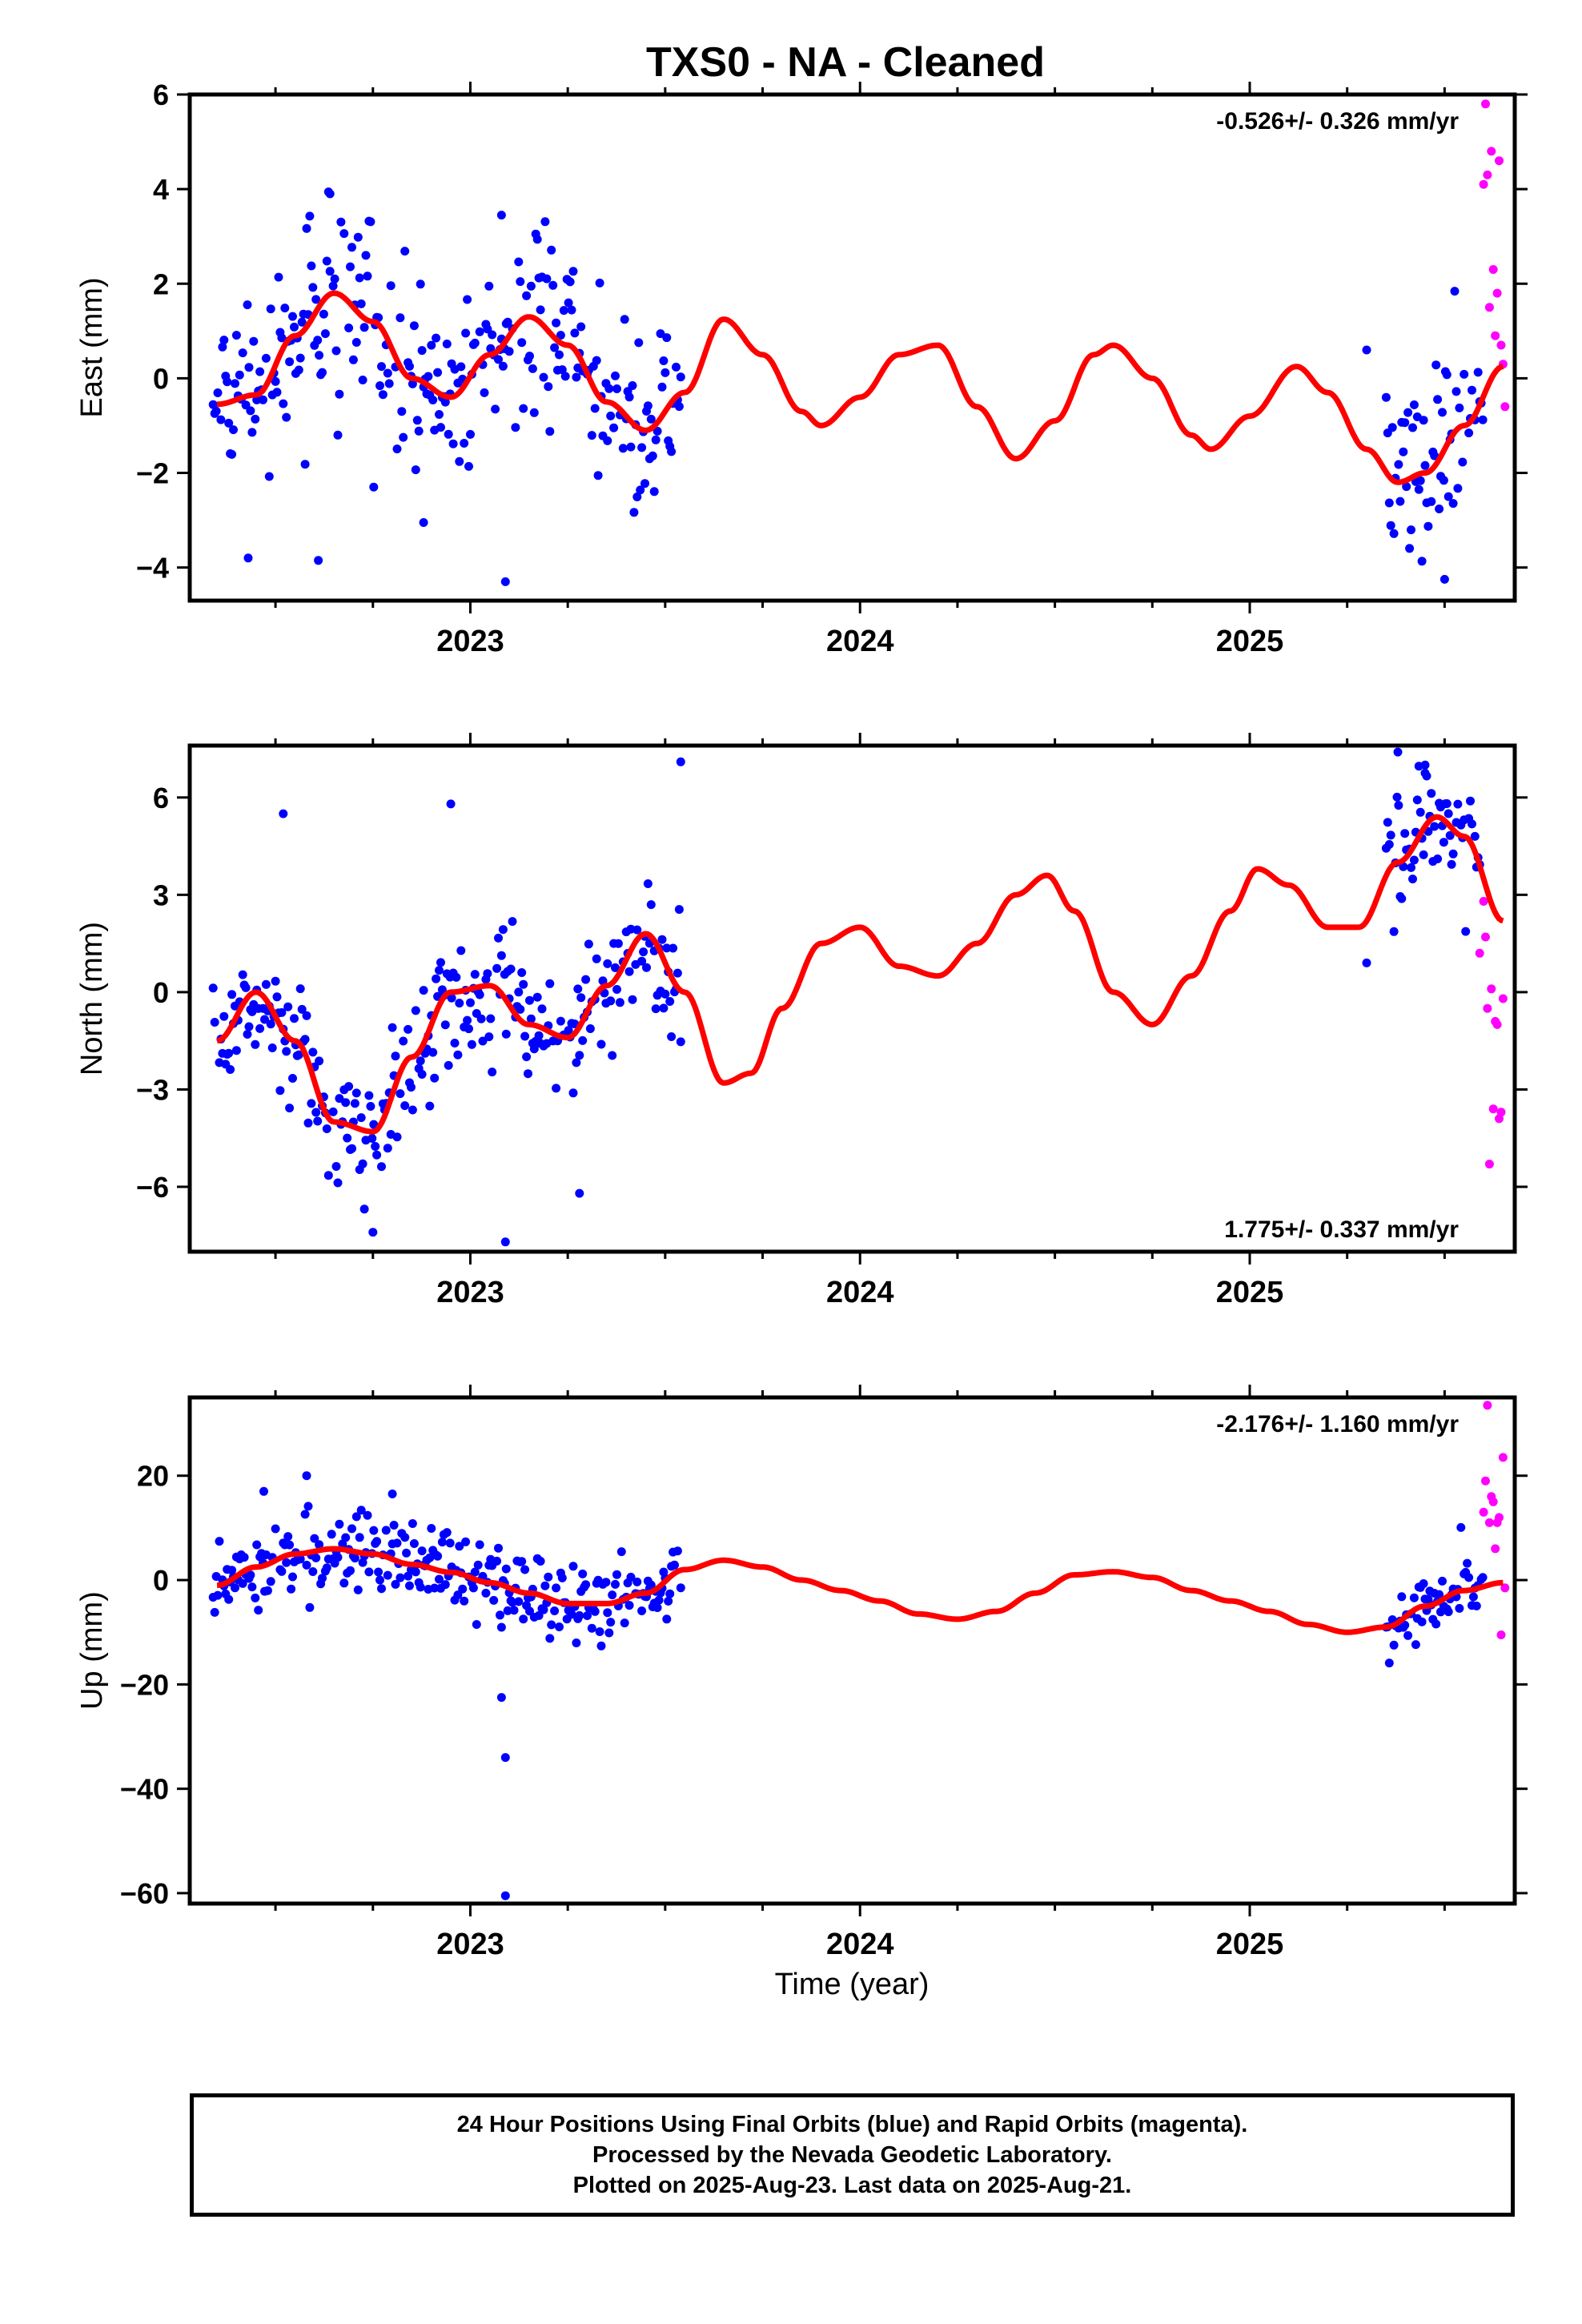 Image resolution: width=1582 pixels, height=2324 pixels. What do you see at coordinates (144, 1789) in the screenshot?
I see `y-tick-label: −40` at bounding box center [144, 1789].